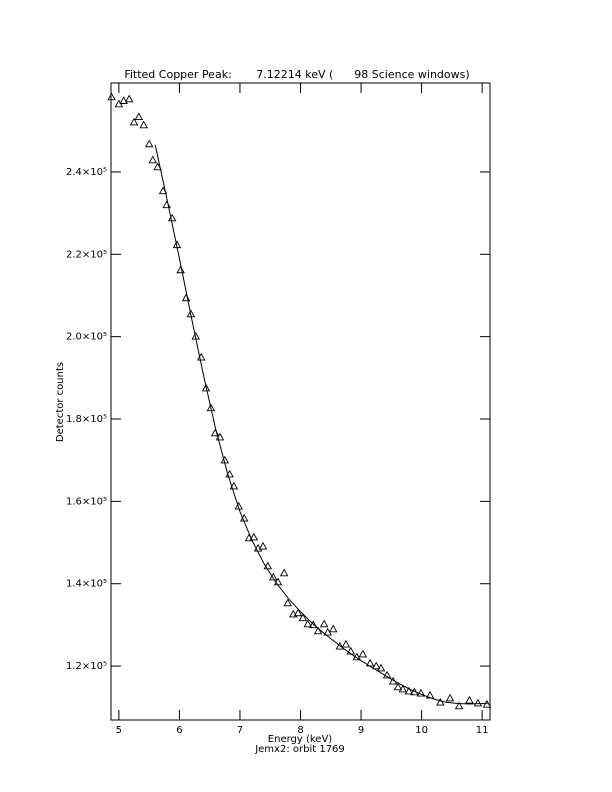 The width and height of the screenshot is (612, 792). Describe the element at coordinates (299, 749) in the screenshot. I see `x-axis-sublabel: Jemx2: orbit 1769` at that location.